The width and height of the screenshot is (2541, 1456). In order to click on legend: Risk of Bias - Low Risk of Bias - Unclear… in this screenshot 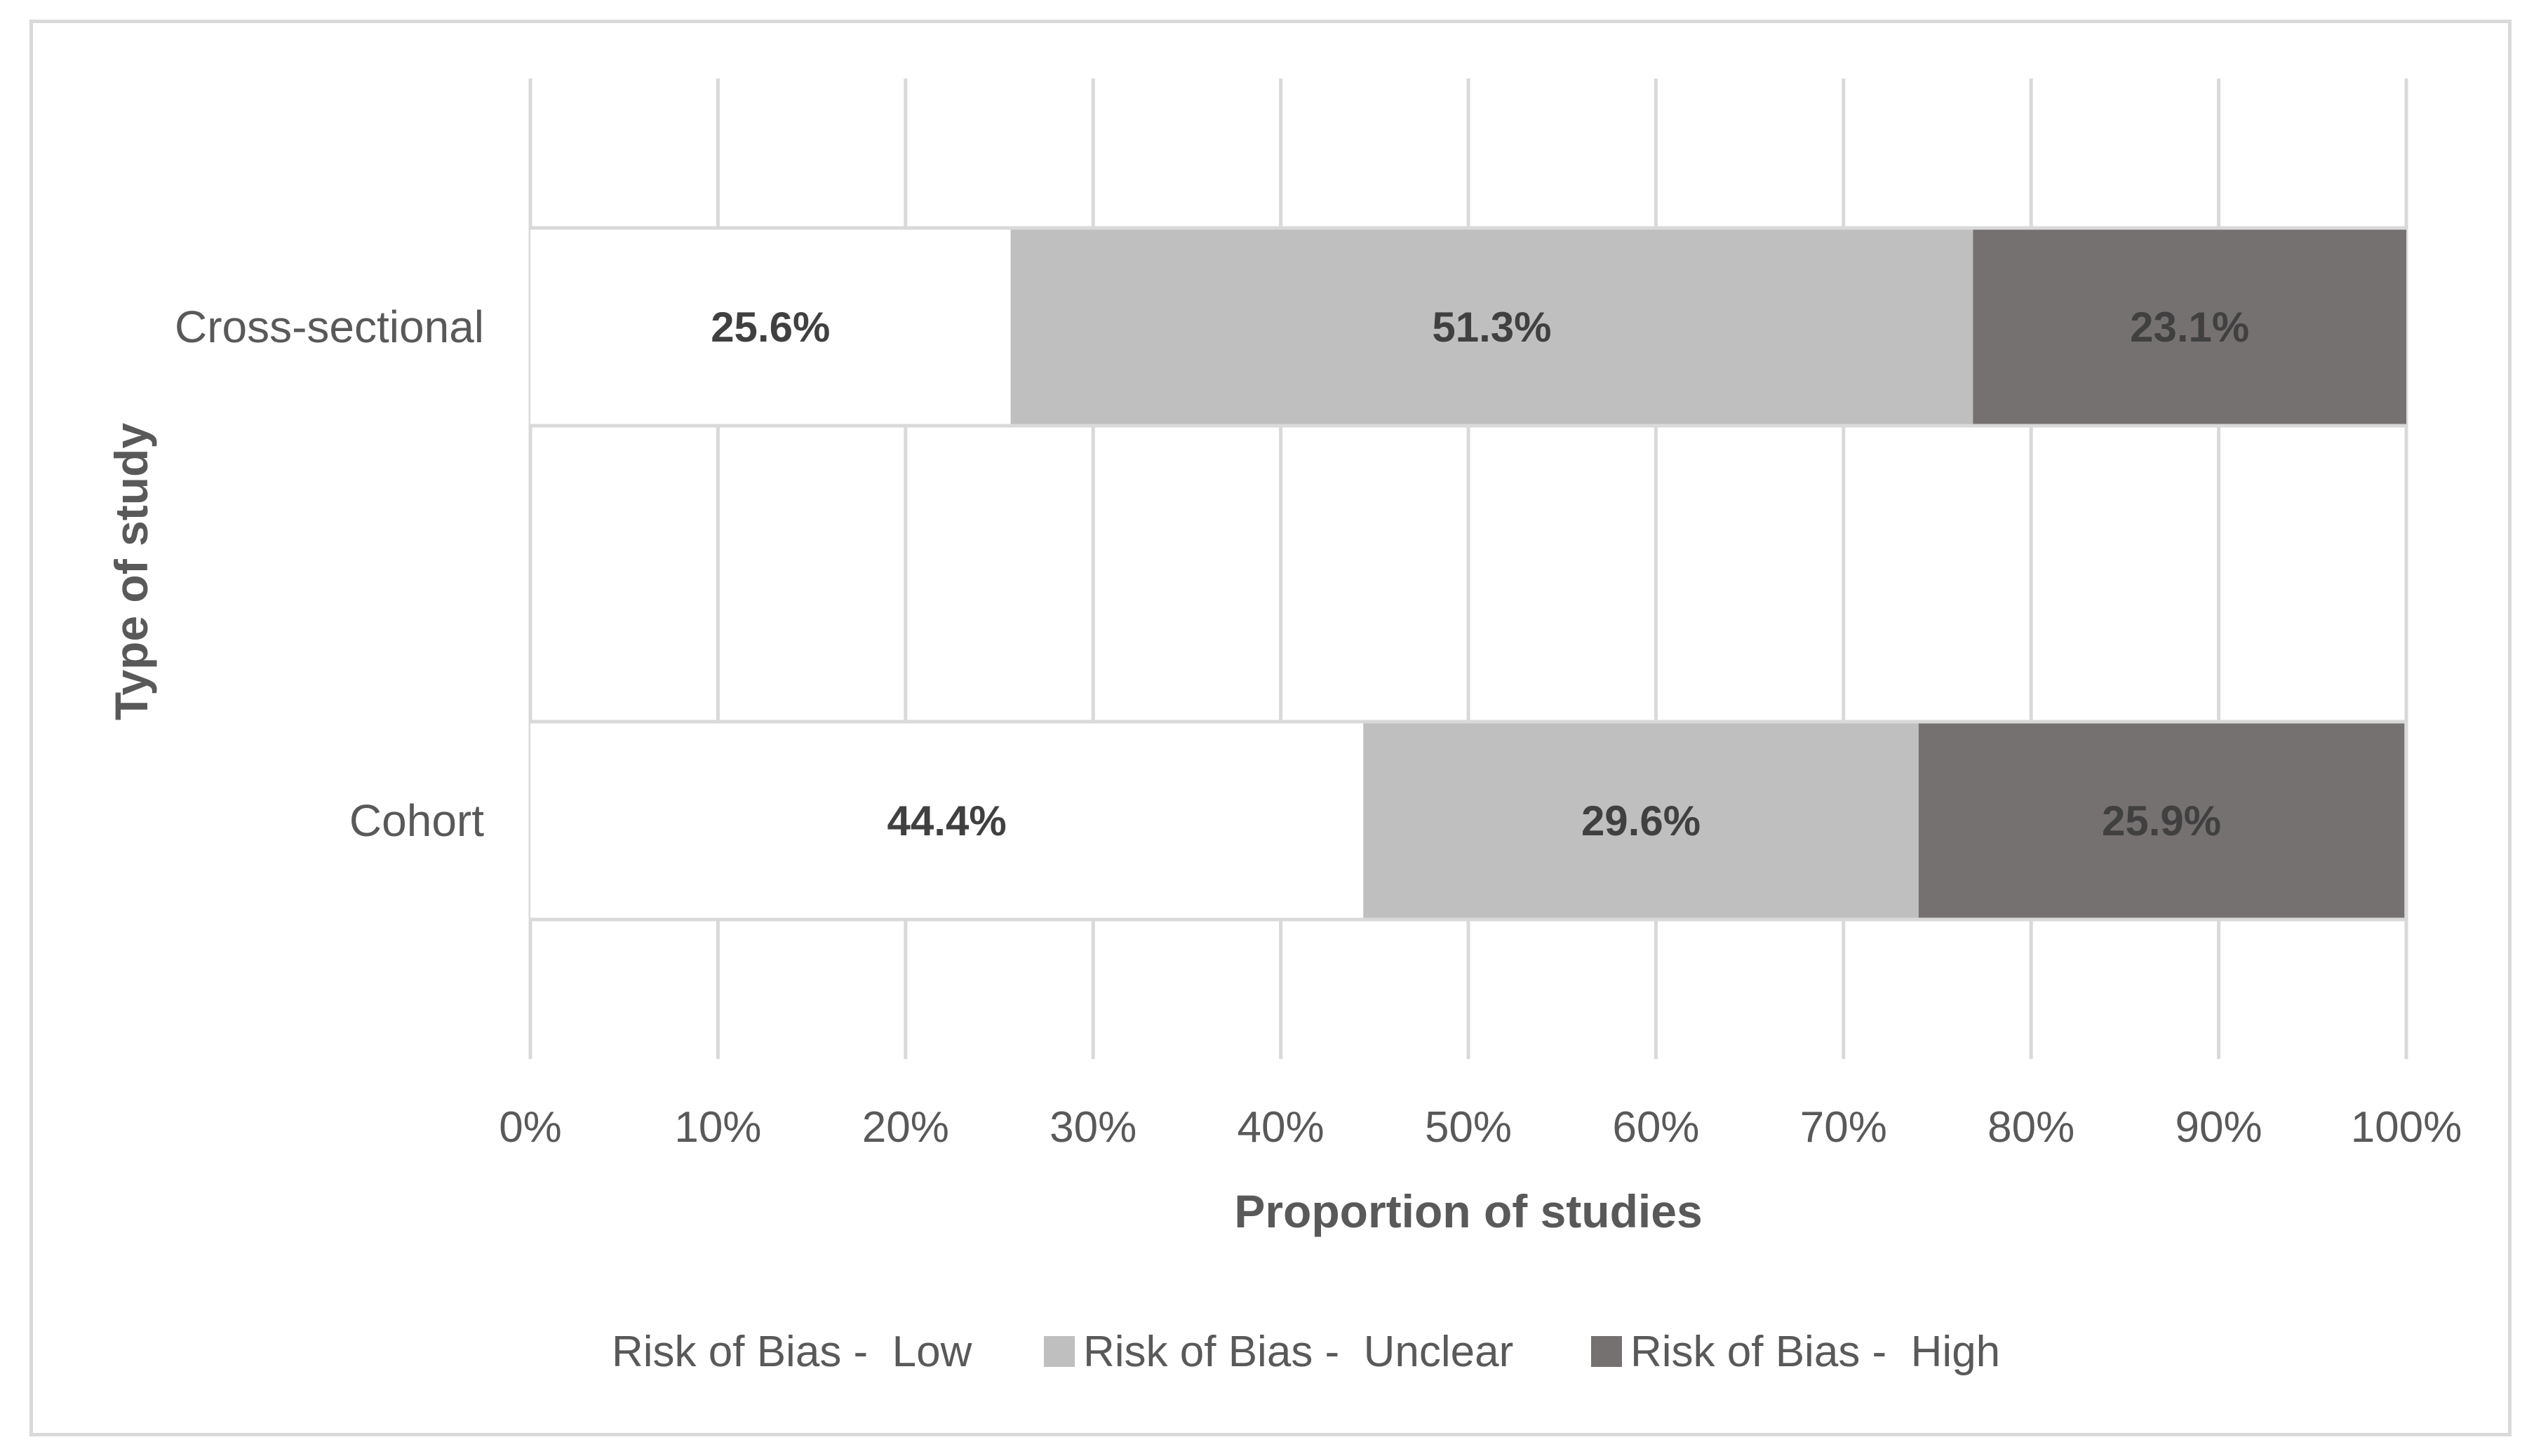, I will do `click(1289, 1352)`.